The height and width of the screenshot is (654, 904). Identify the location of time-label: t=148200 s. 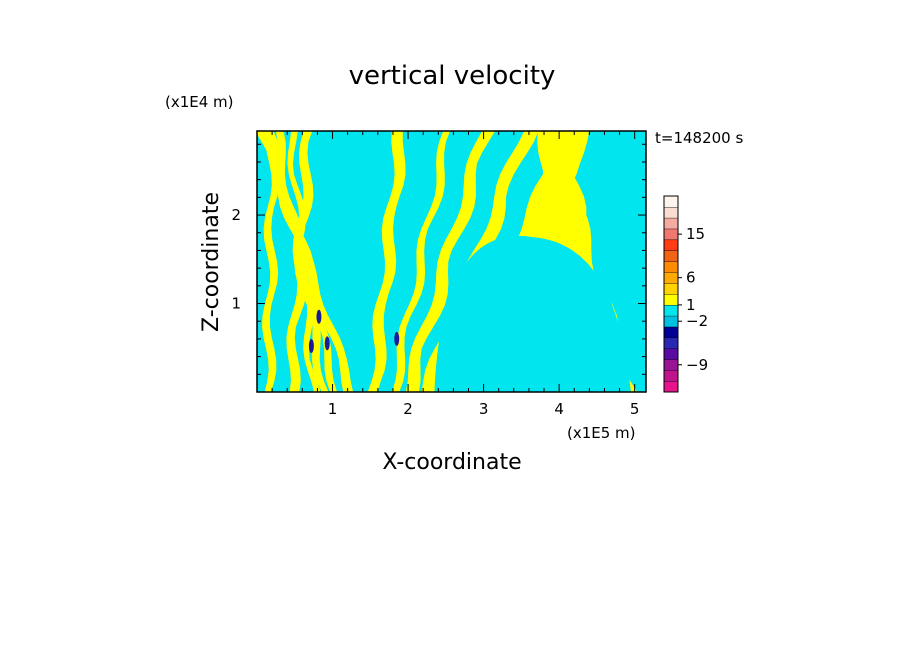
(699, 138).